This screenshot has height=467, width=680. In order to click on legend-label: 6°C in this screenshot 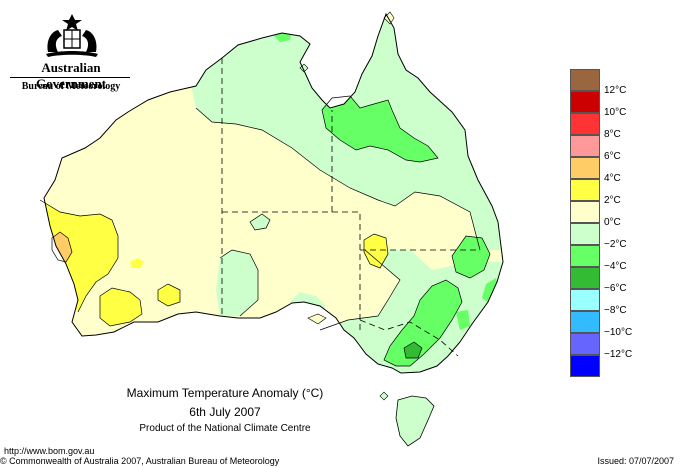, I will do `click(612, 156)`.